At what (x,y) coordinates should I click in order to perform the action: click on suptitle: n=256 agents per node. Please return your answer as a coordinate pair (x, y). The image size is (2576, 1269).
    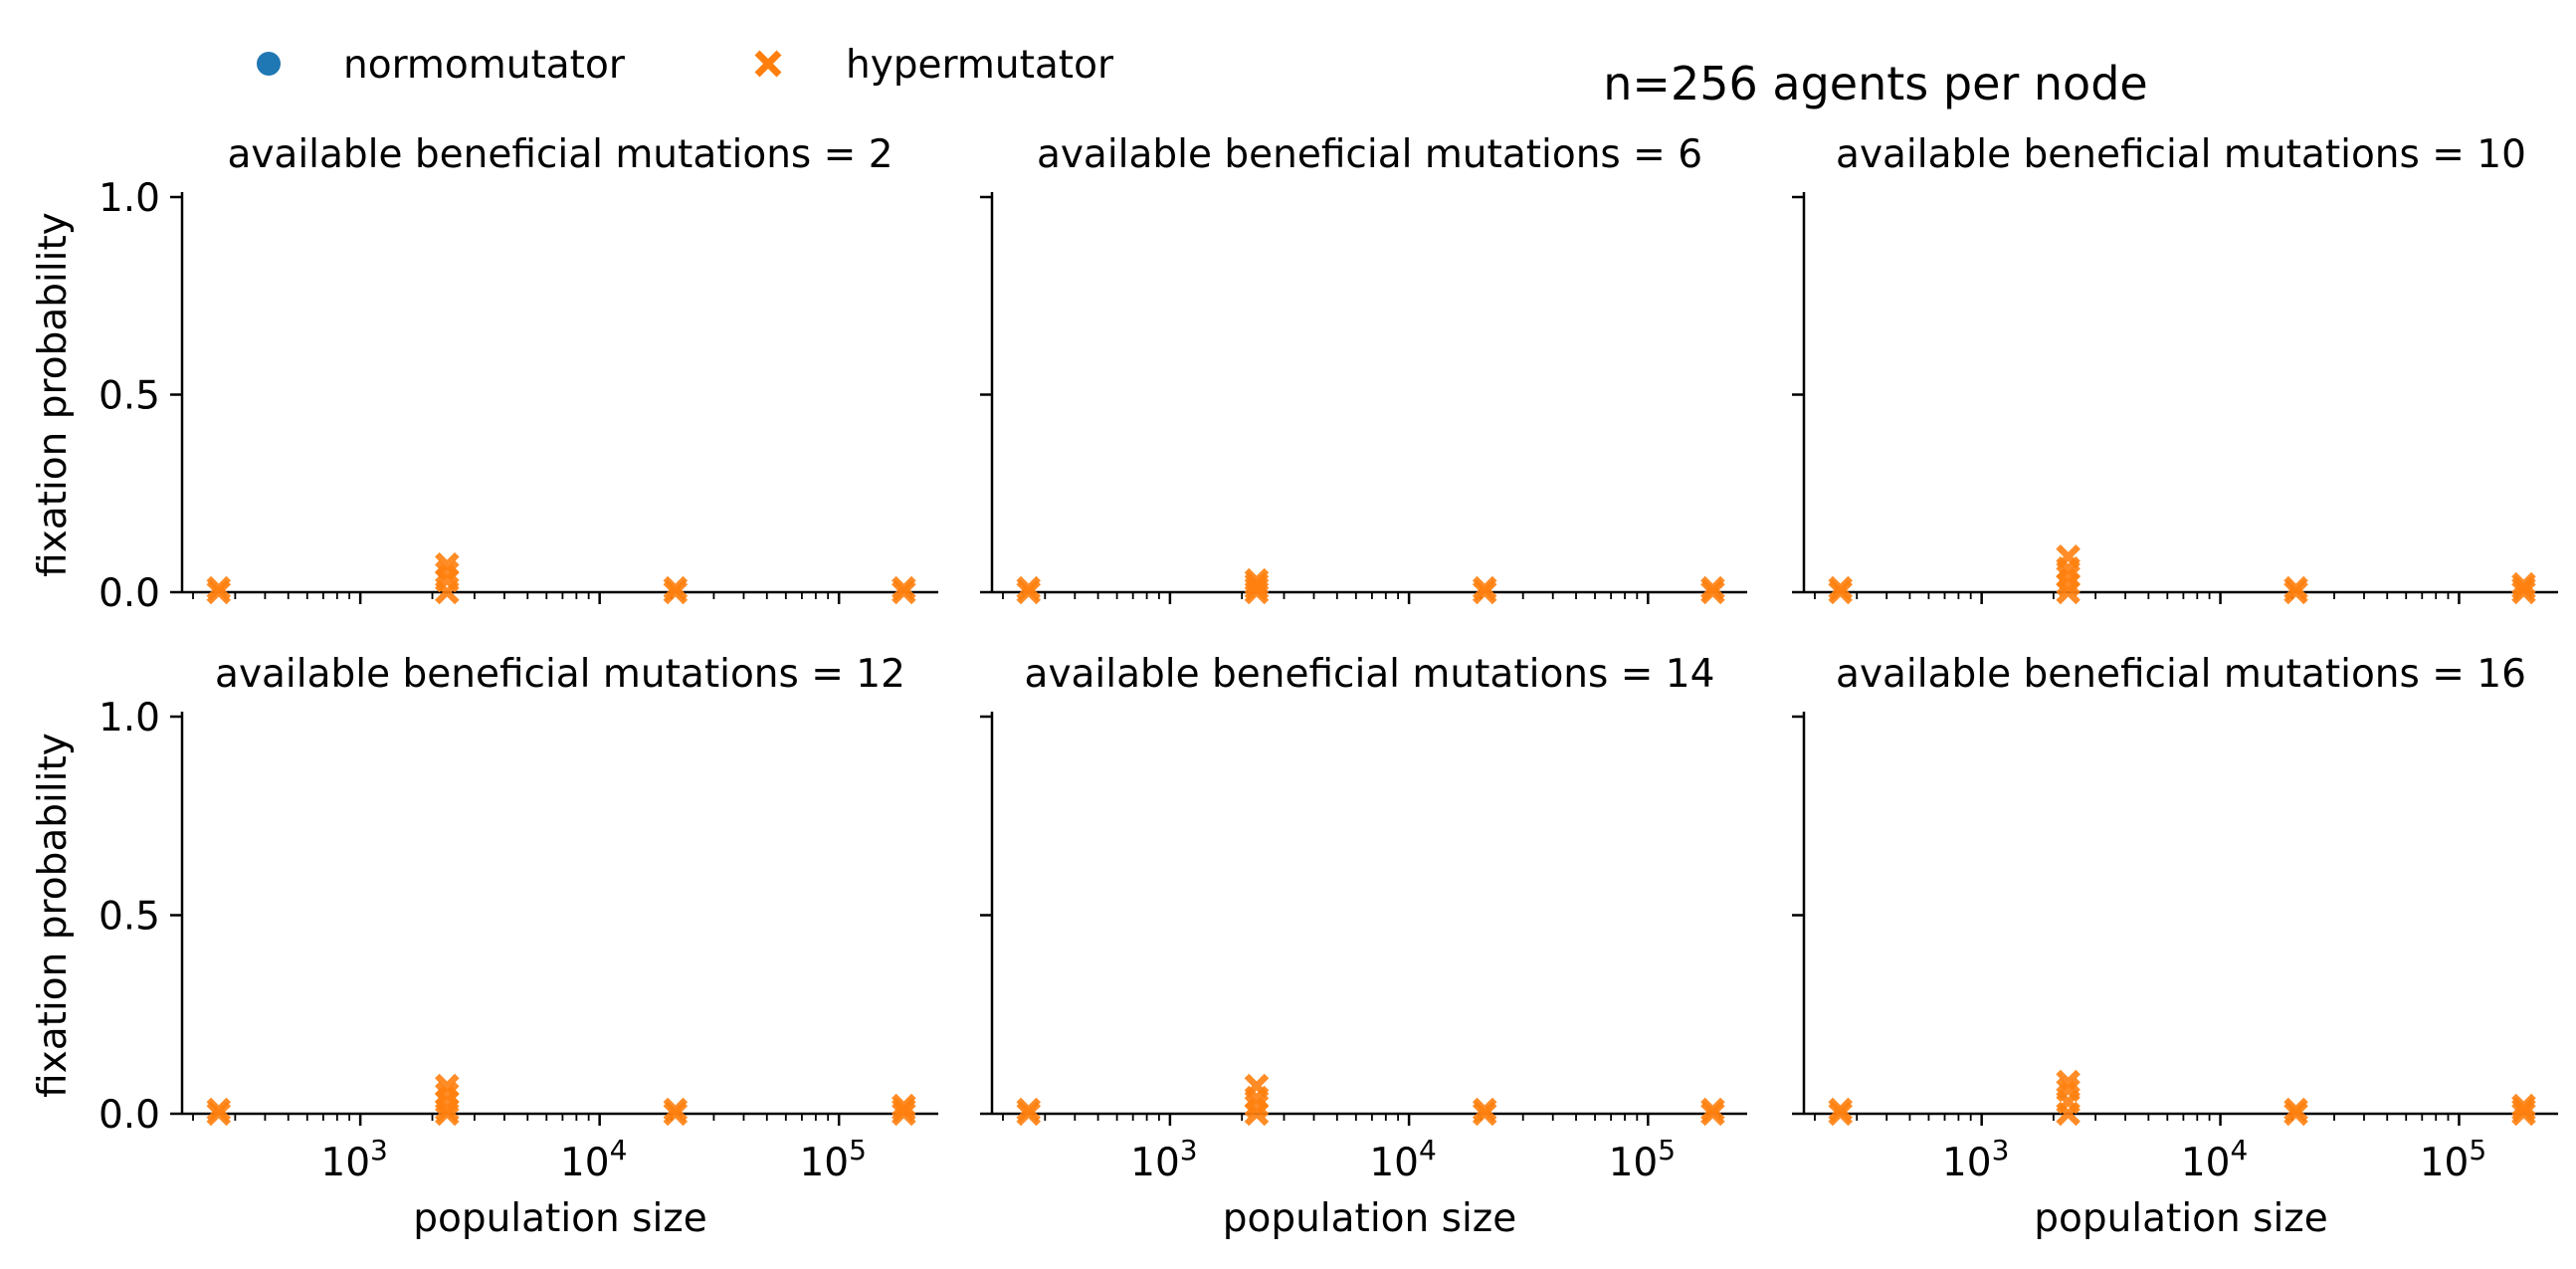
    Looking at the image, I should click on (1875, 83).